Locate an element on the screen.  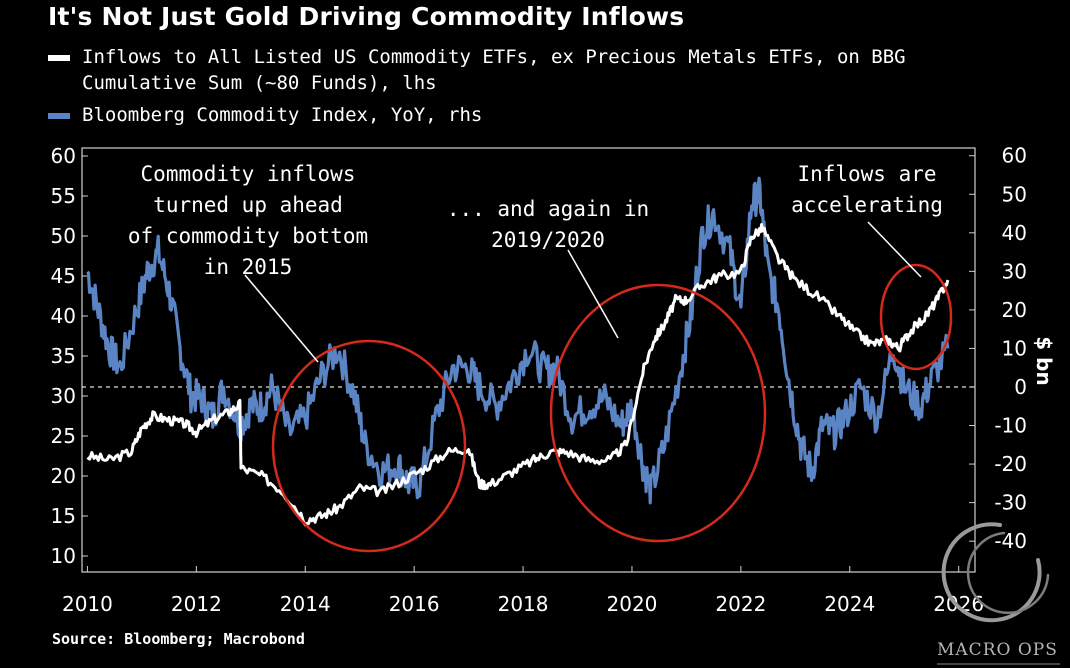
y-left-tick-label: 10 is located at coordinates (63, 556).